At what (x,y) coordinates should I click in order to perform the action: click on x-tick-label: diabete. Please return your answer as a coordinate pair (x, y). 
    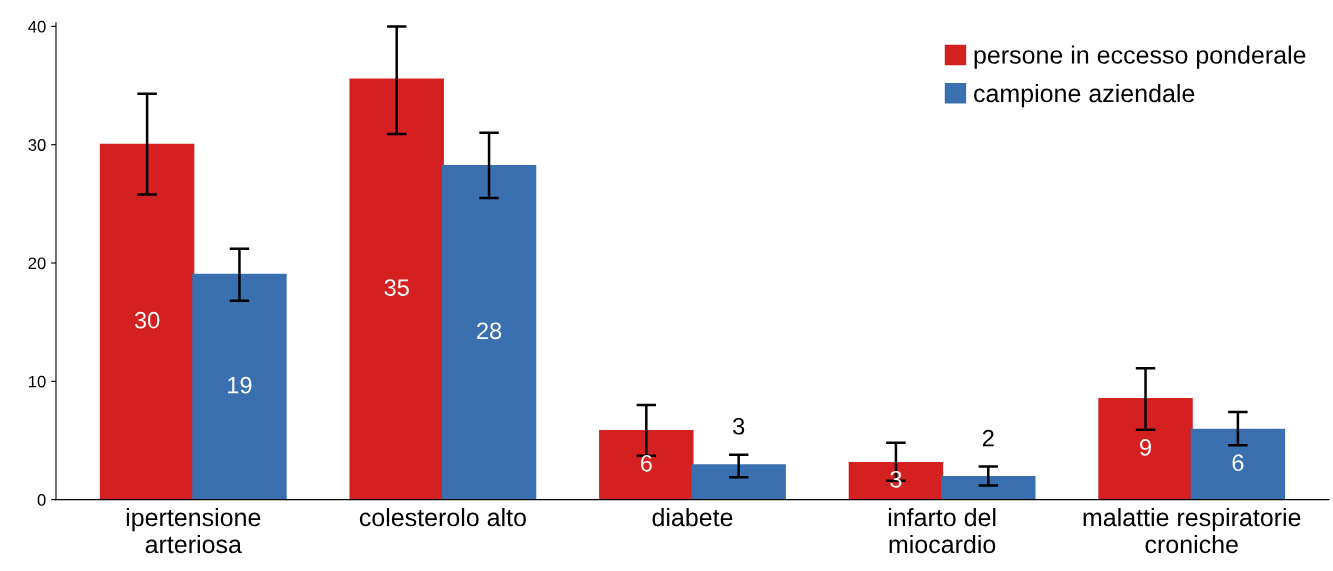
    Looking at the image, I should click on (692, 517).